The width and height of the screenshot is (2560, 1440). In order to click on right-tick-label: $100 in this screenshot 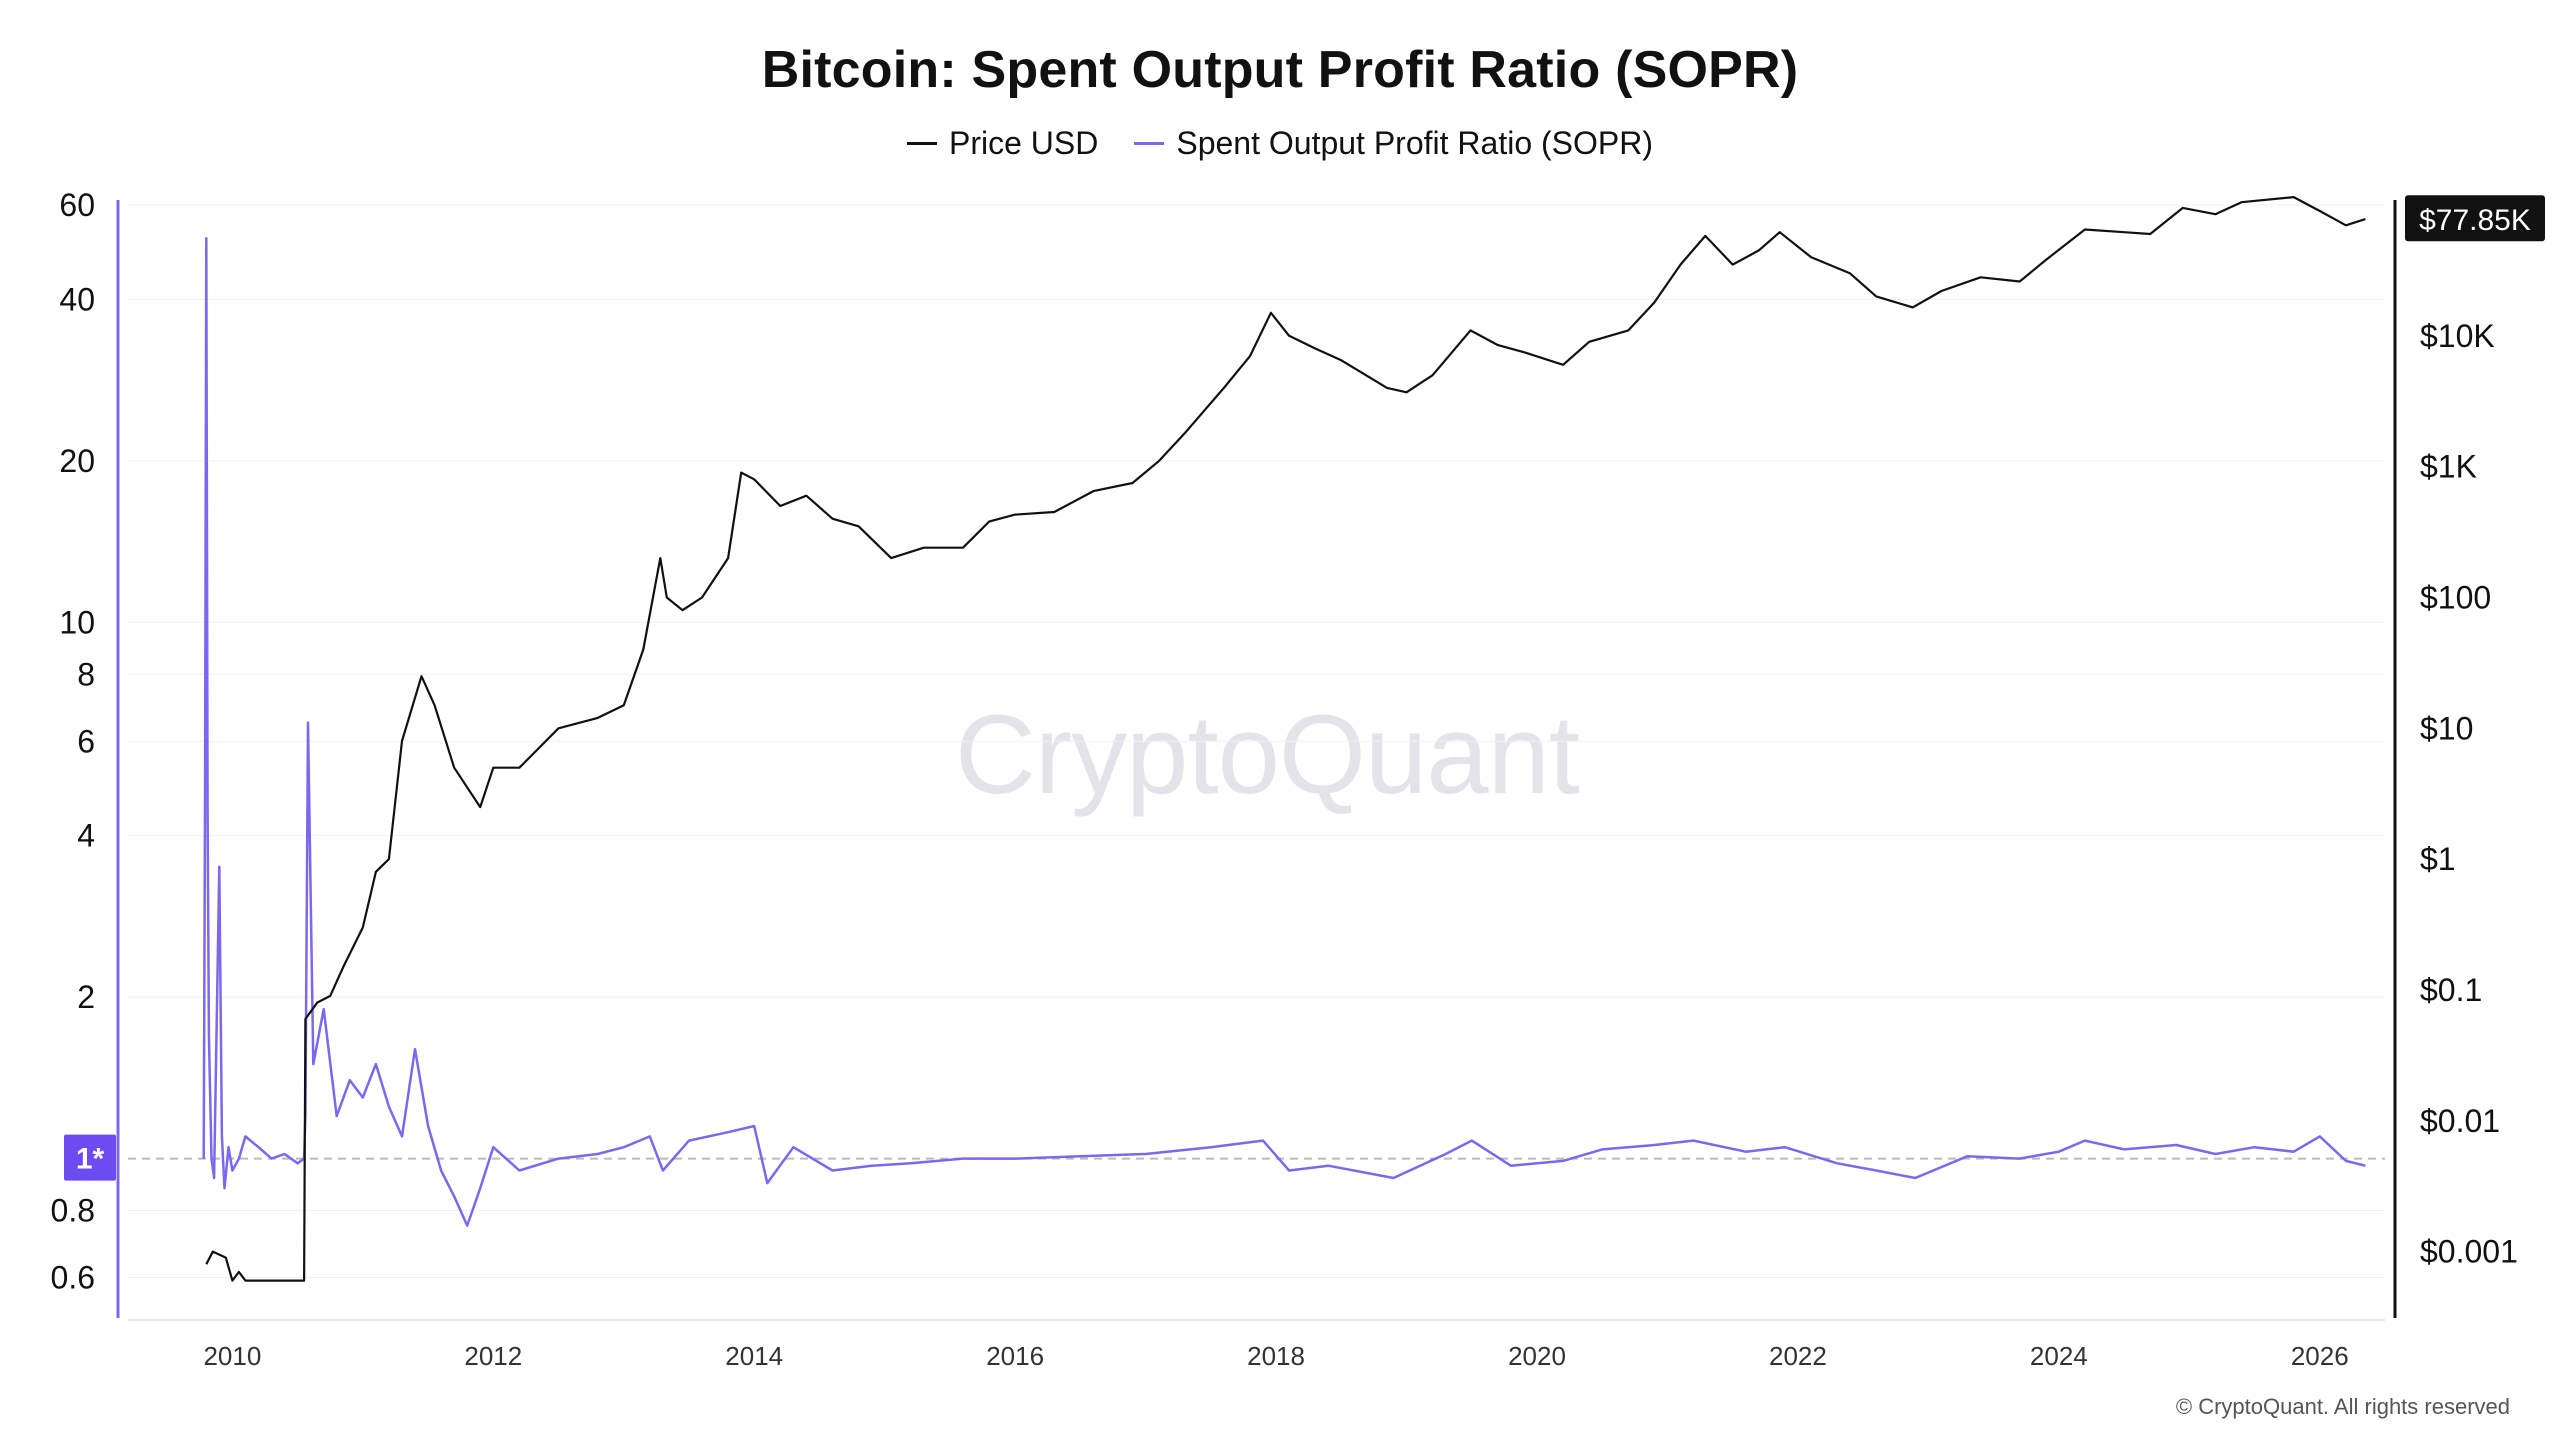, I will do `click(2455, 597)`.